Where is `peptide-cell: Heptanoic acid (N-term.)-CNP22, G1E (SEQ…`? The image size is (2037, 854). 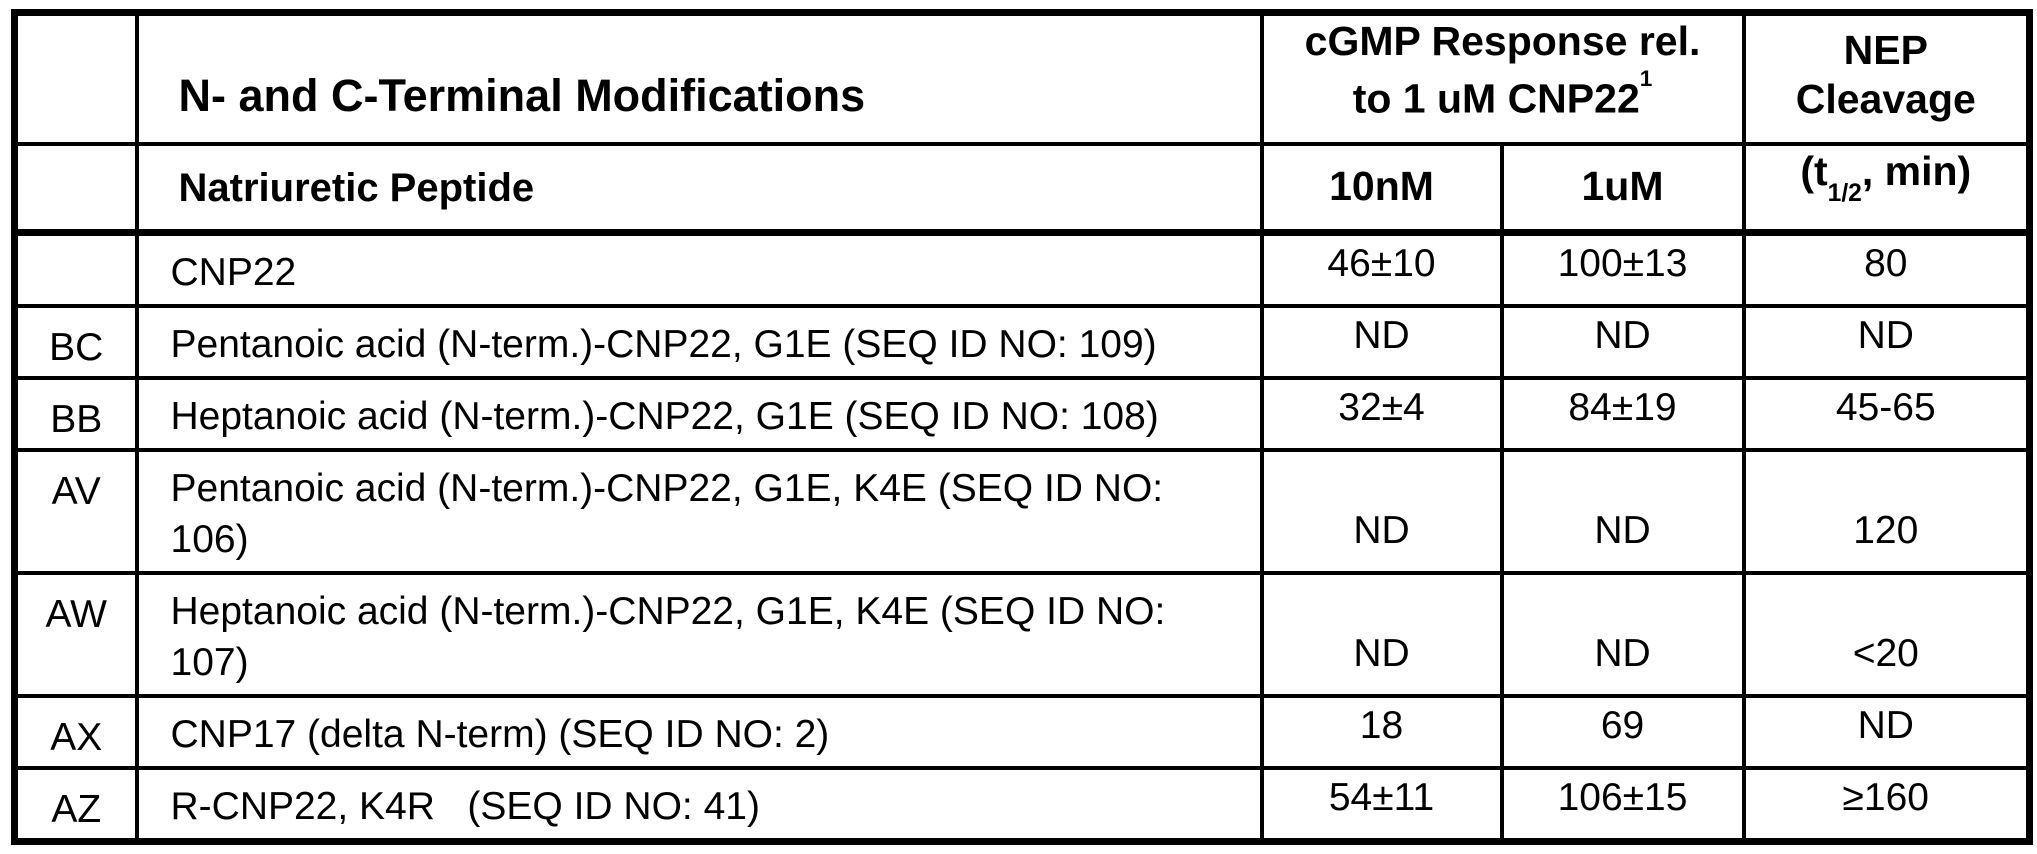 peptide-cell: Heptanoic acid (N-term.)-CNP22, G1E (SEQ… is located at coordinates (699, 413).